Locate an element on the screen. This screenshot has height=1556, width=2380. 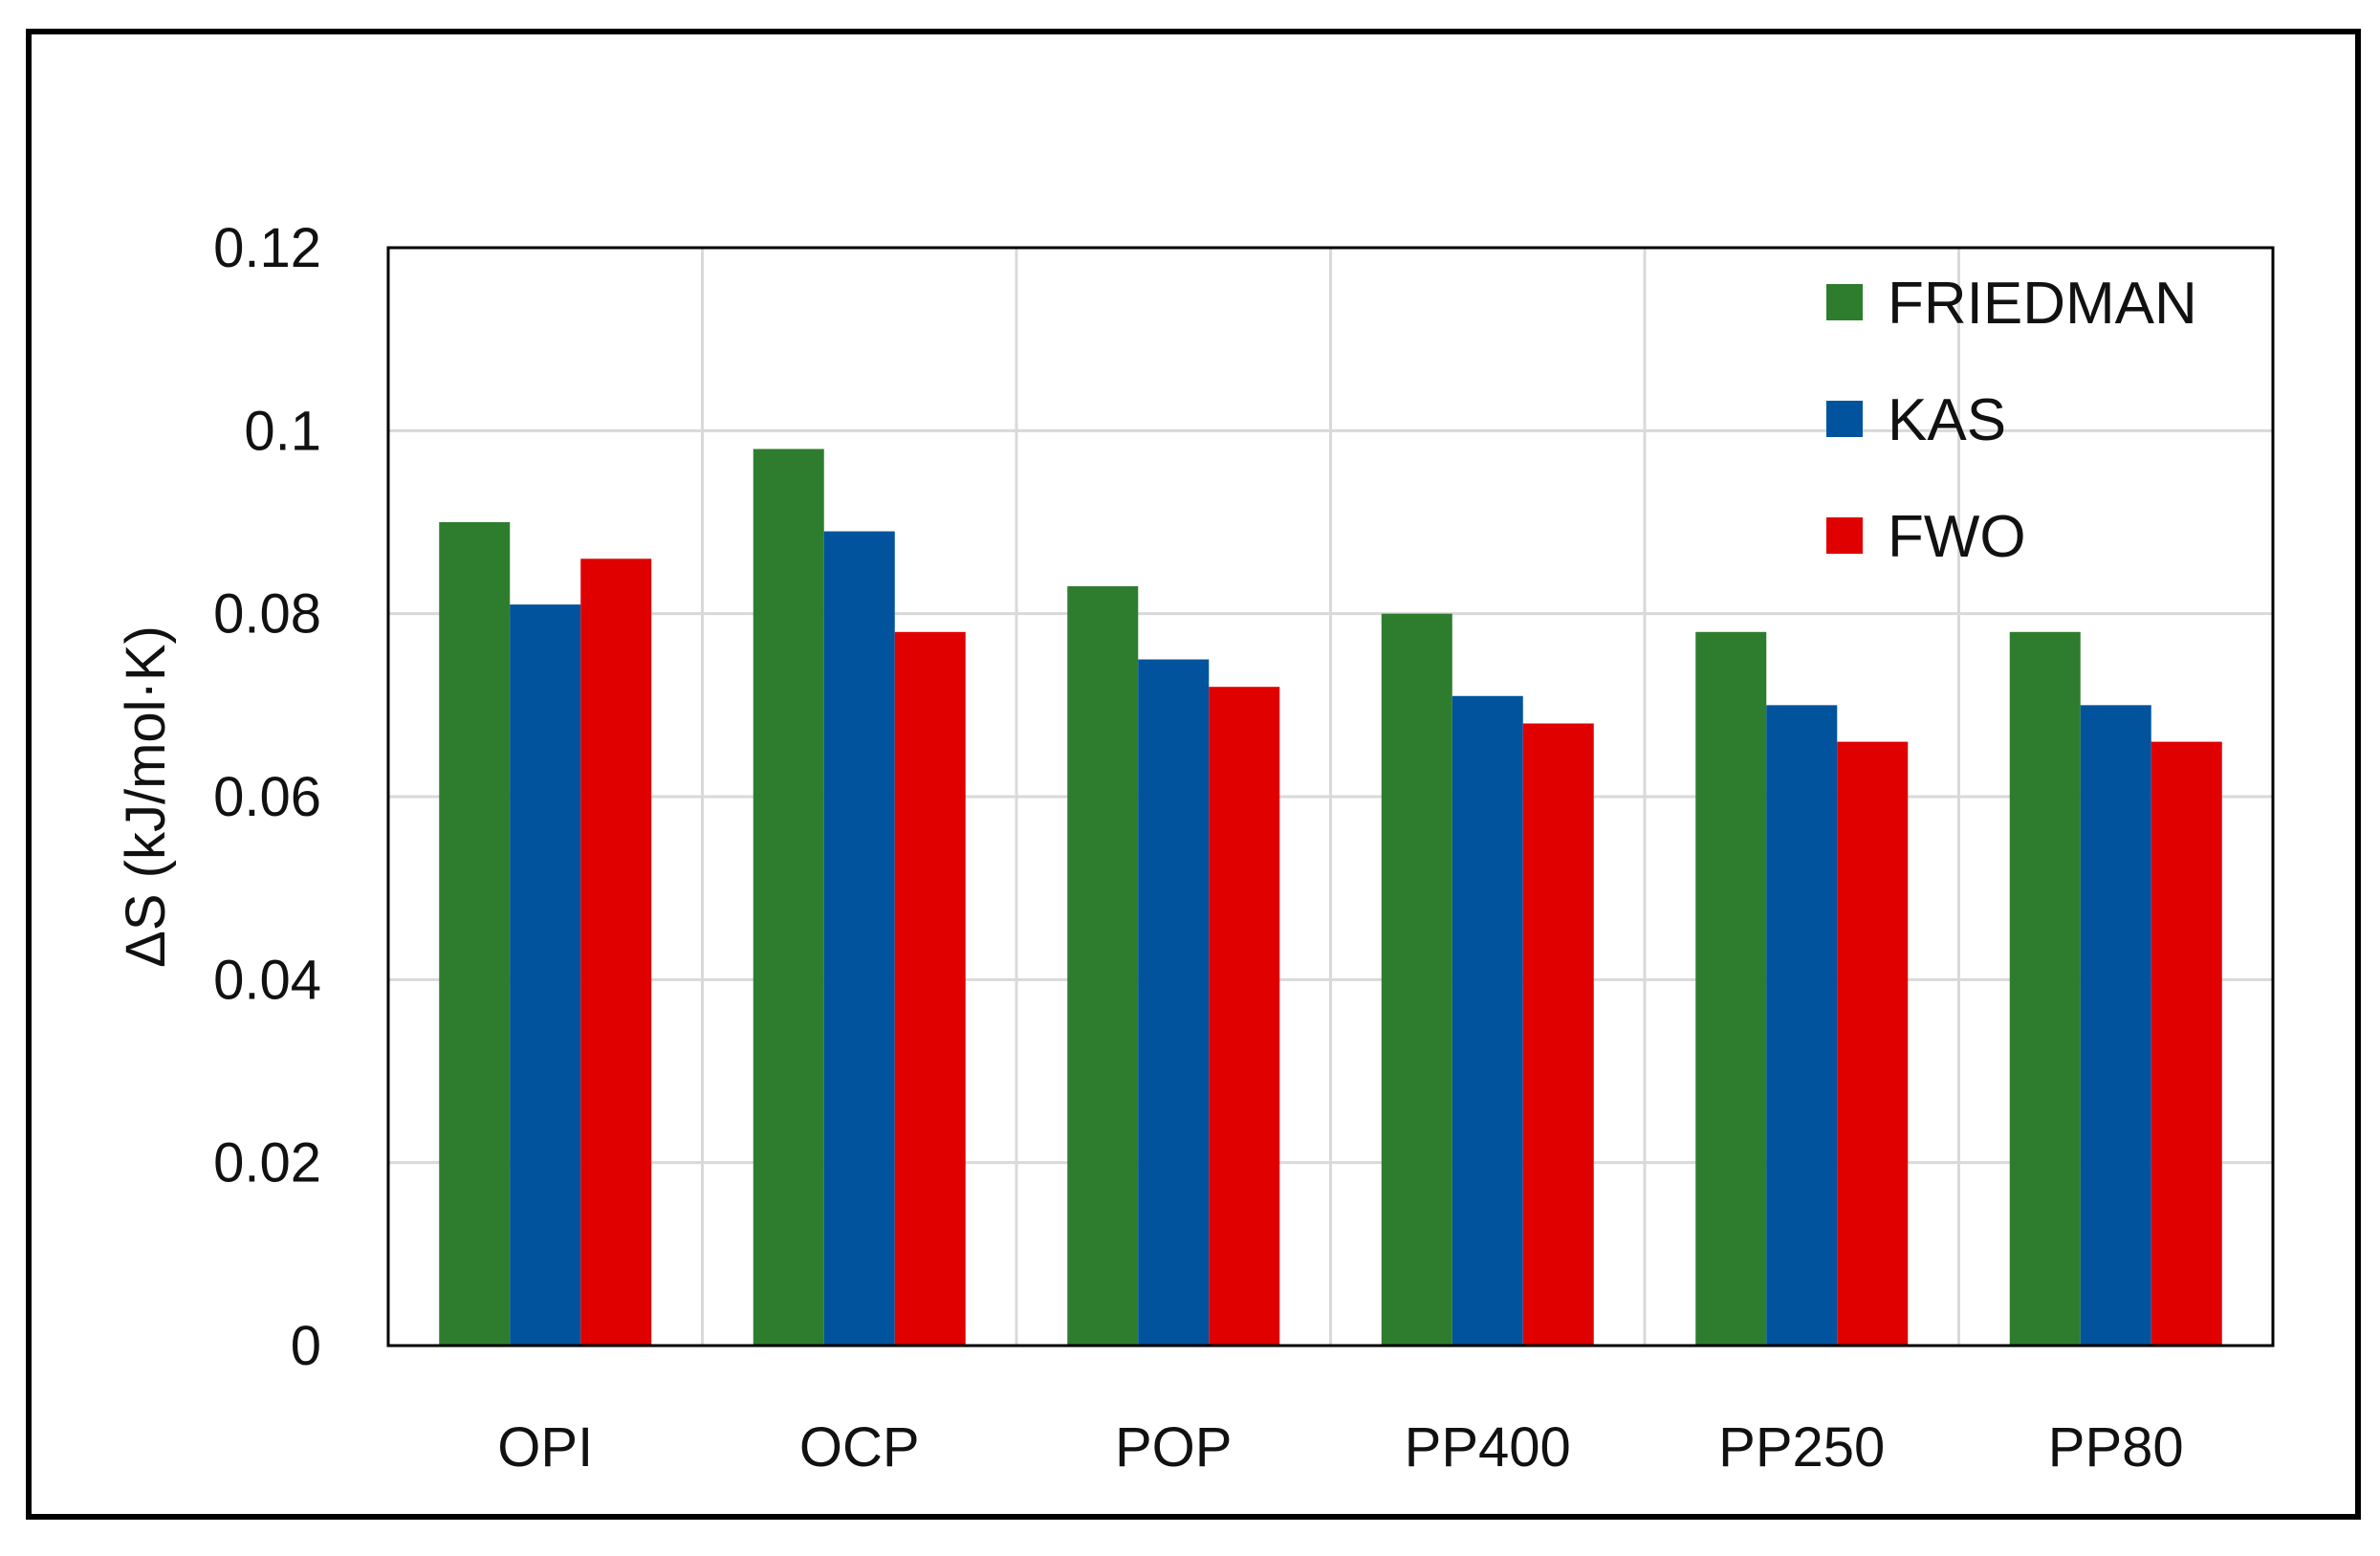
legend-swatch-friedman is located at coordinates (1845, 302).